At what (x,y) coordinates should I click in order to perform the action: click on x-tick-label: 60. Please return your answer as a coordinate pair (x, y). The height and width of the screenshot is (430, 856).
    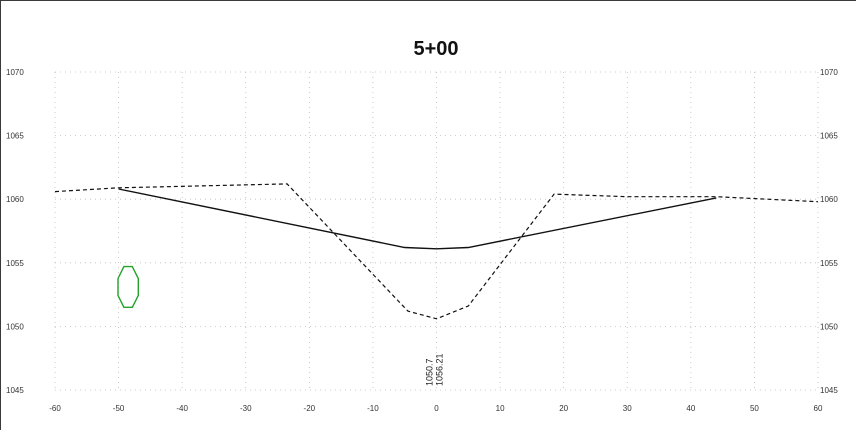
    Looking at the image, I should click on (818, 408).